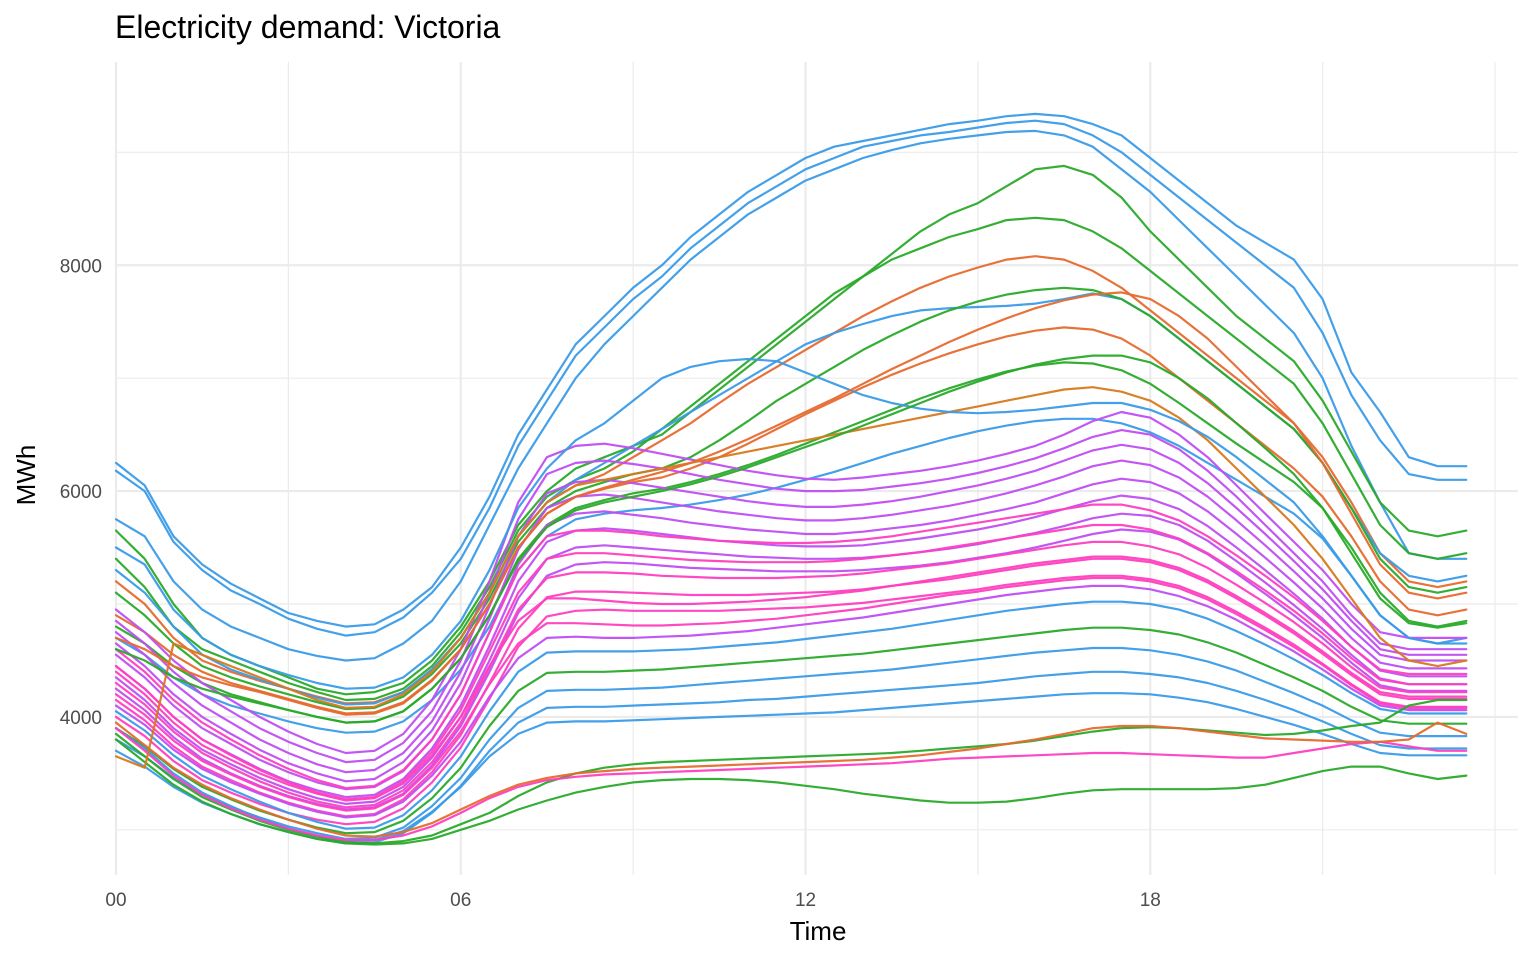 Image resolution: width=1536 pixels, height=960 pixels. Describe the element at coordinates (26, 475) in the screenshot. I see `y-axis-title: MWh` at that location.